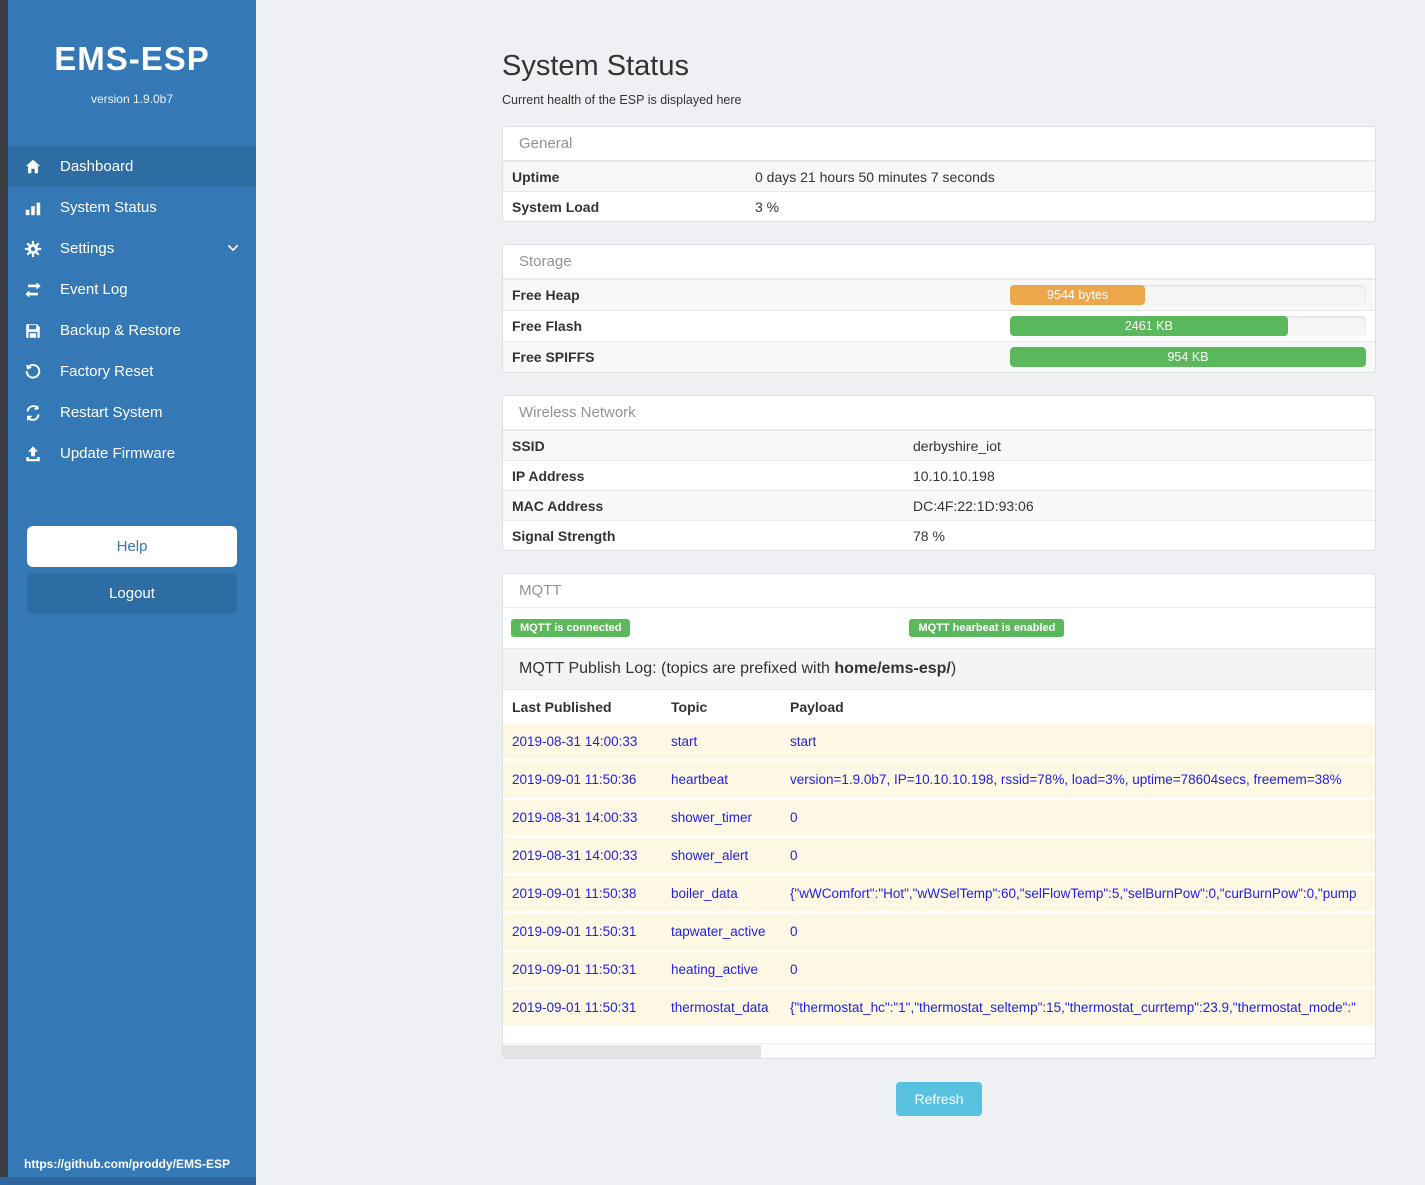 The width and height of the screenshot is (1425, 1185). Describe the element at coordinates (33, 372) in the screenshot. I see `undo-circle-icon` at that location.